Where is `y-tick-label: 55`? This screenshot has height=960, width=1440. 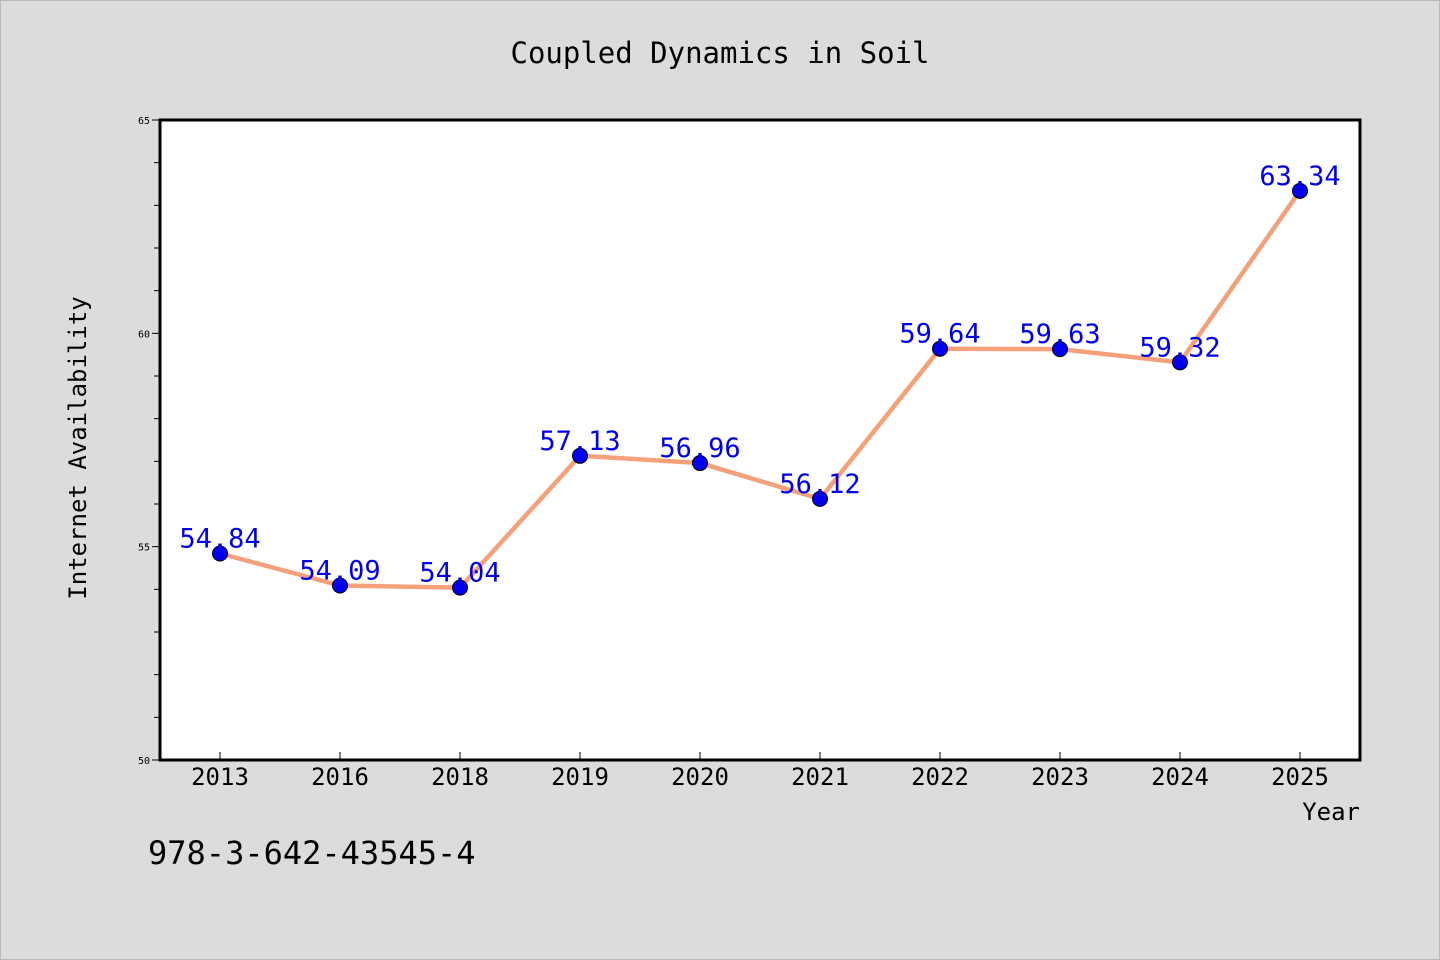 y-tick-label: 55 is located at coordinates (144, 548).